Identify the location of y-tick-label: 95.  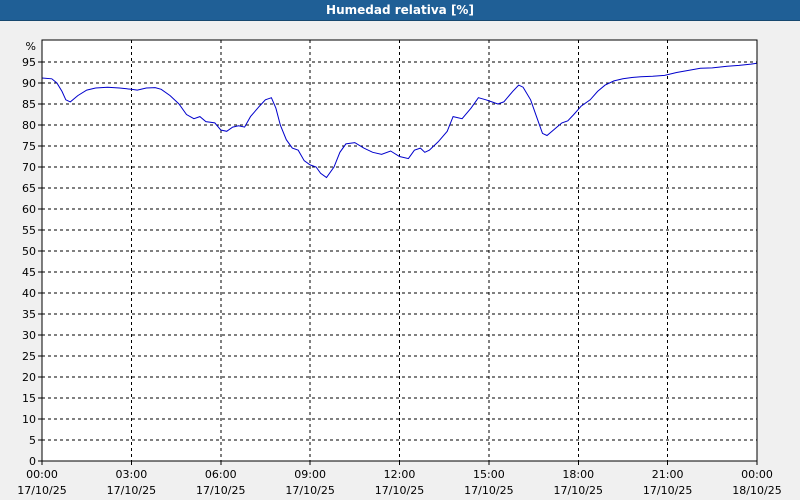
(29, 62).